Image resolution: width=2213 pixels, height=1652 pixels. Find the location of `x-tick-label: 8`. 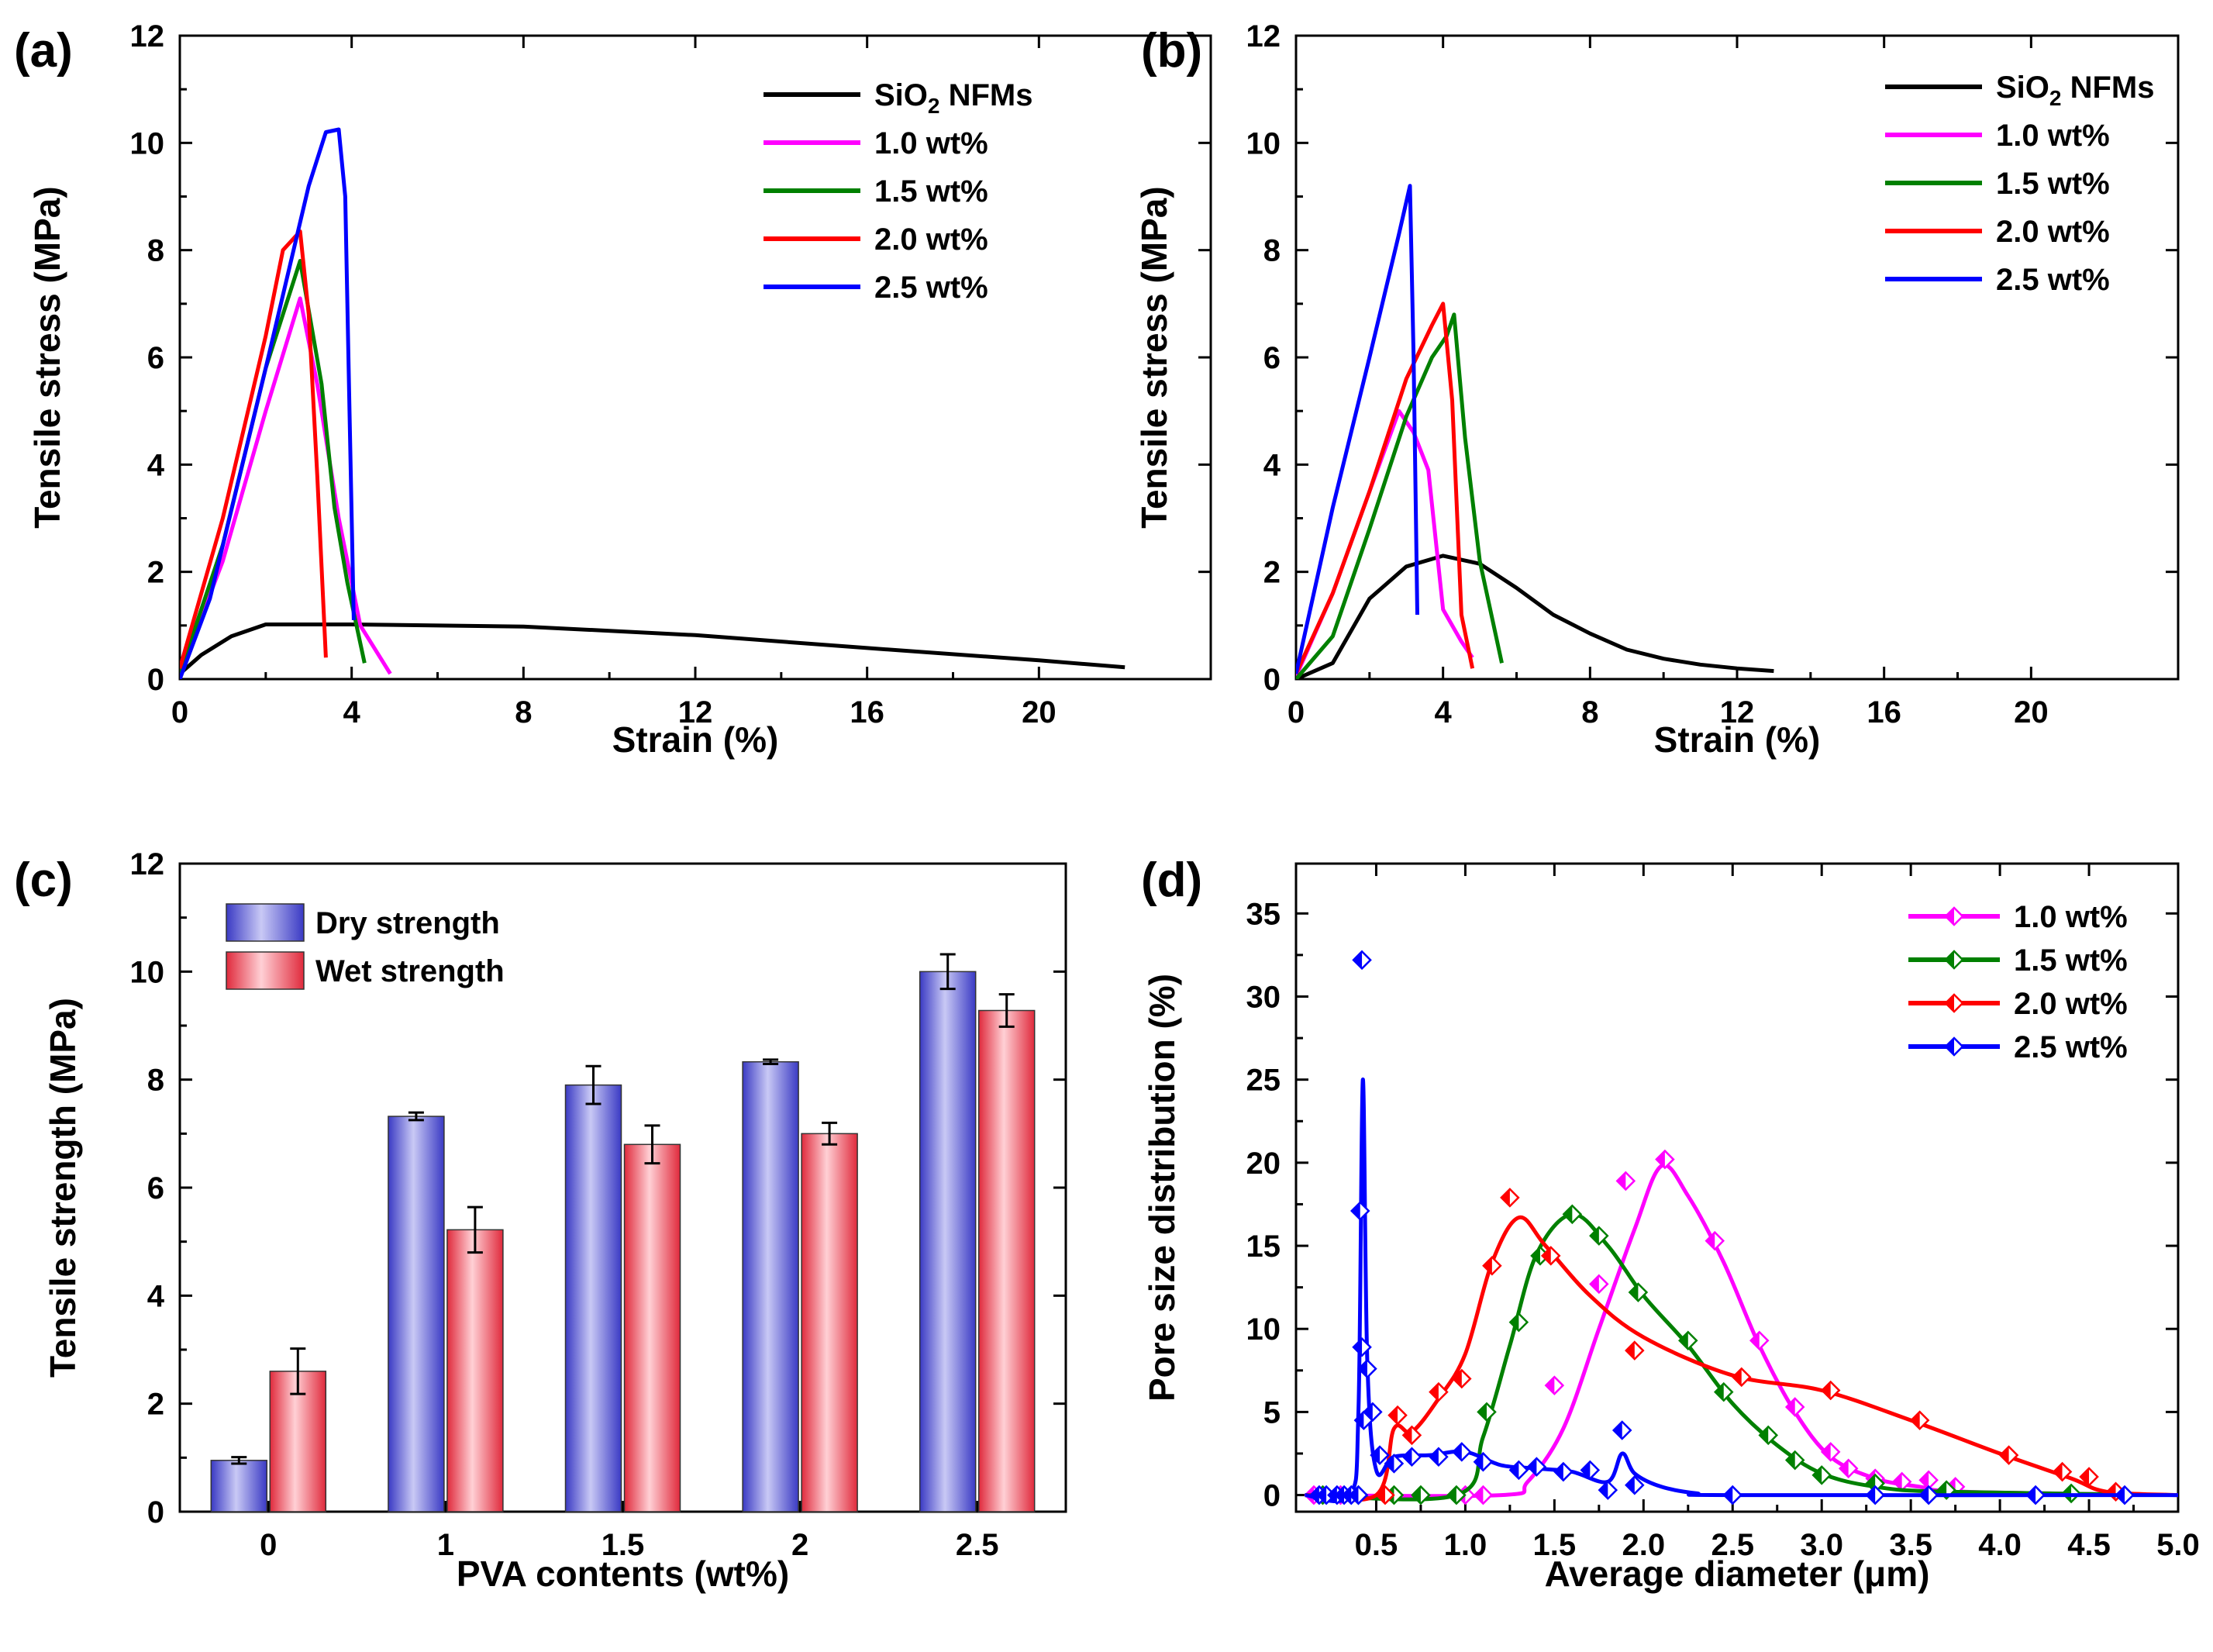

x-tick-label: 8 is located at coordinates (523, 712).